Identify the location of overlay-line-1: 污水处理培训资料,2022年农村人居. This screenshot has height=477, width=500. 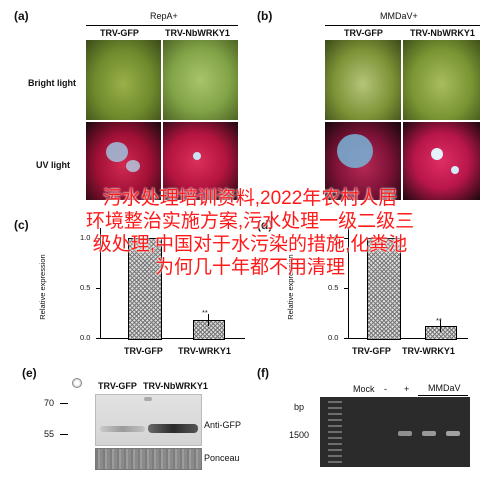
(250, 198).